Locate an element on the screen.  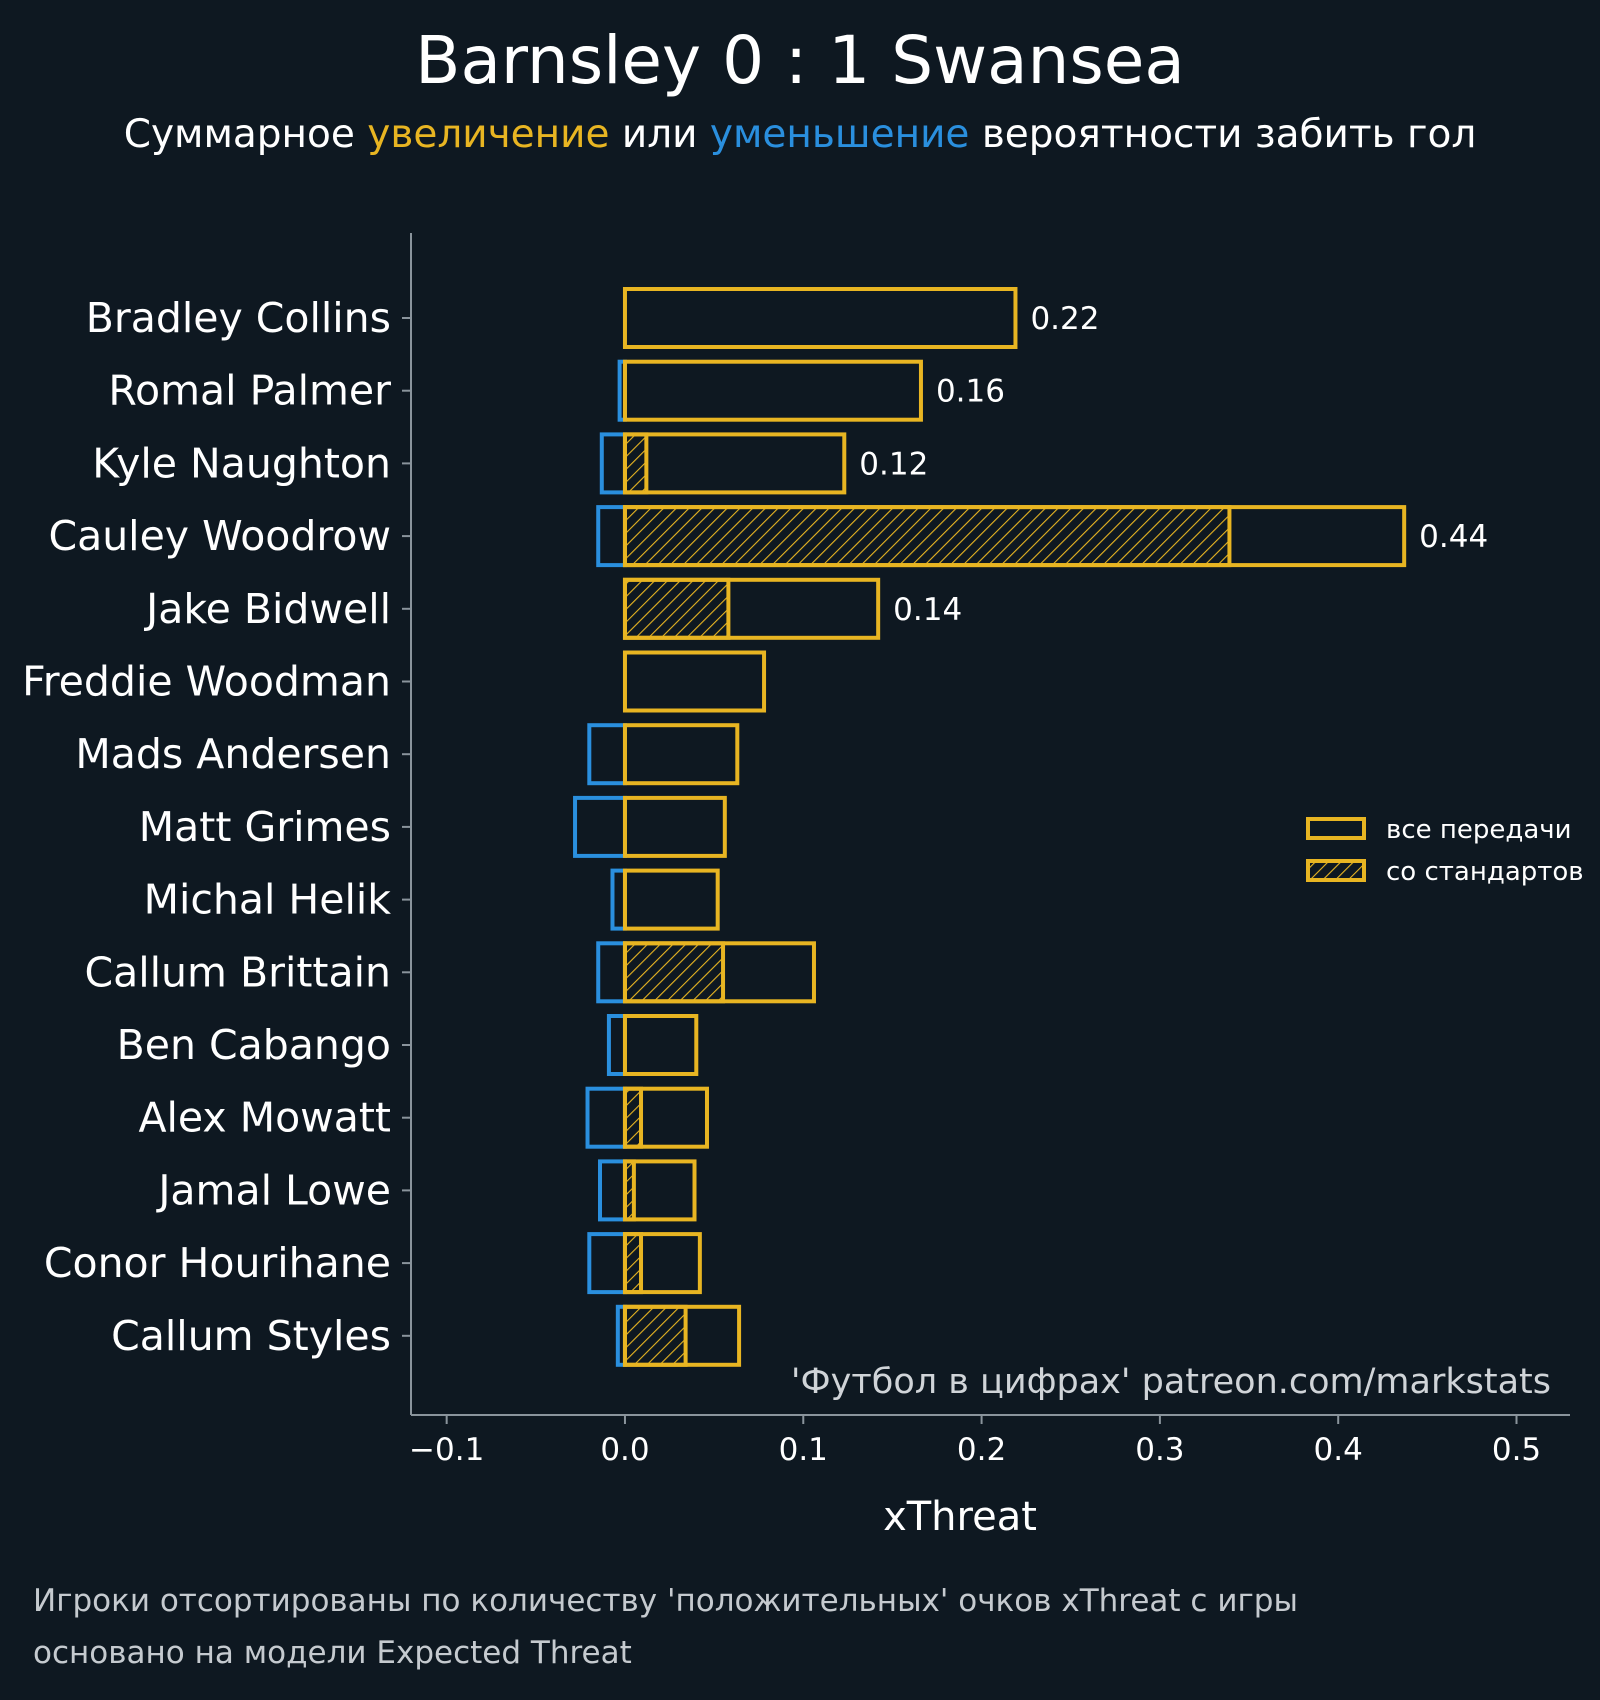
y-tick-label: Matt Grimes is located at coordinates (265, 827).